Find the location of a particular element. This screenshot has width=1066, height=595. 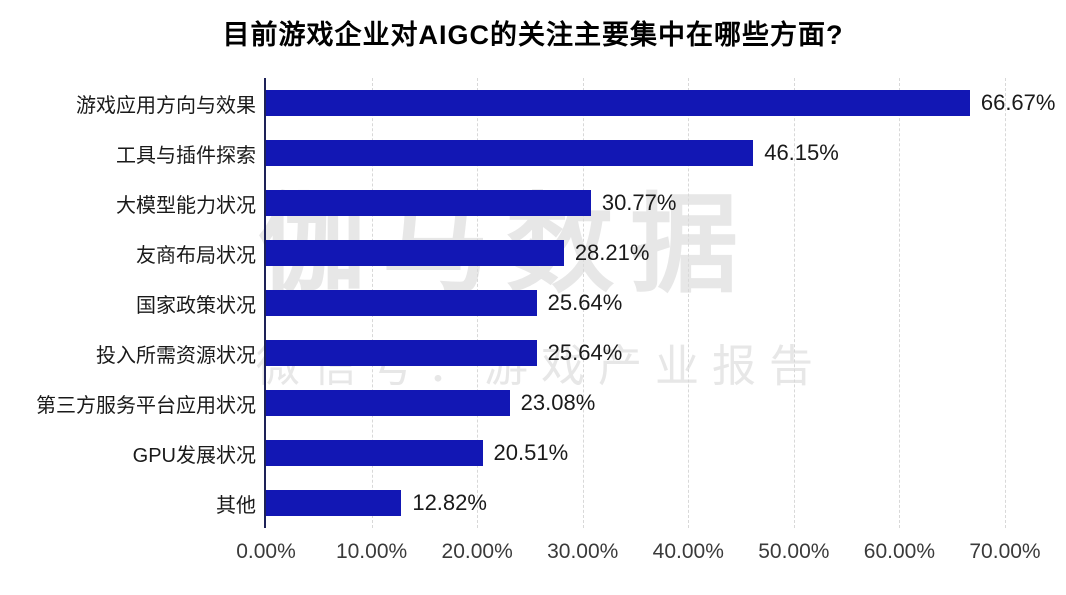

bar-row: 工具与插件探索 46.15% is located at coordinates (533, 153).